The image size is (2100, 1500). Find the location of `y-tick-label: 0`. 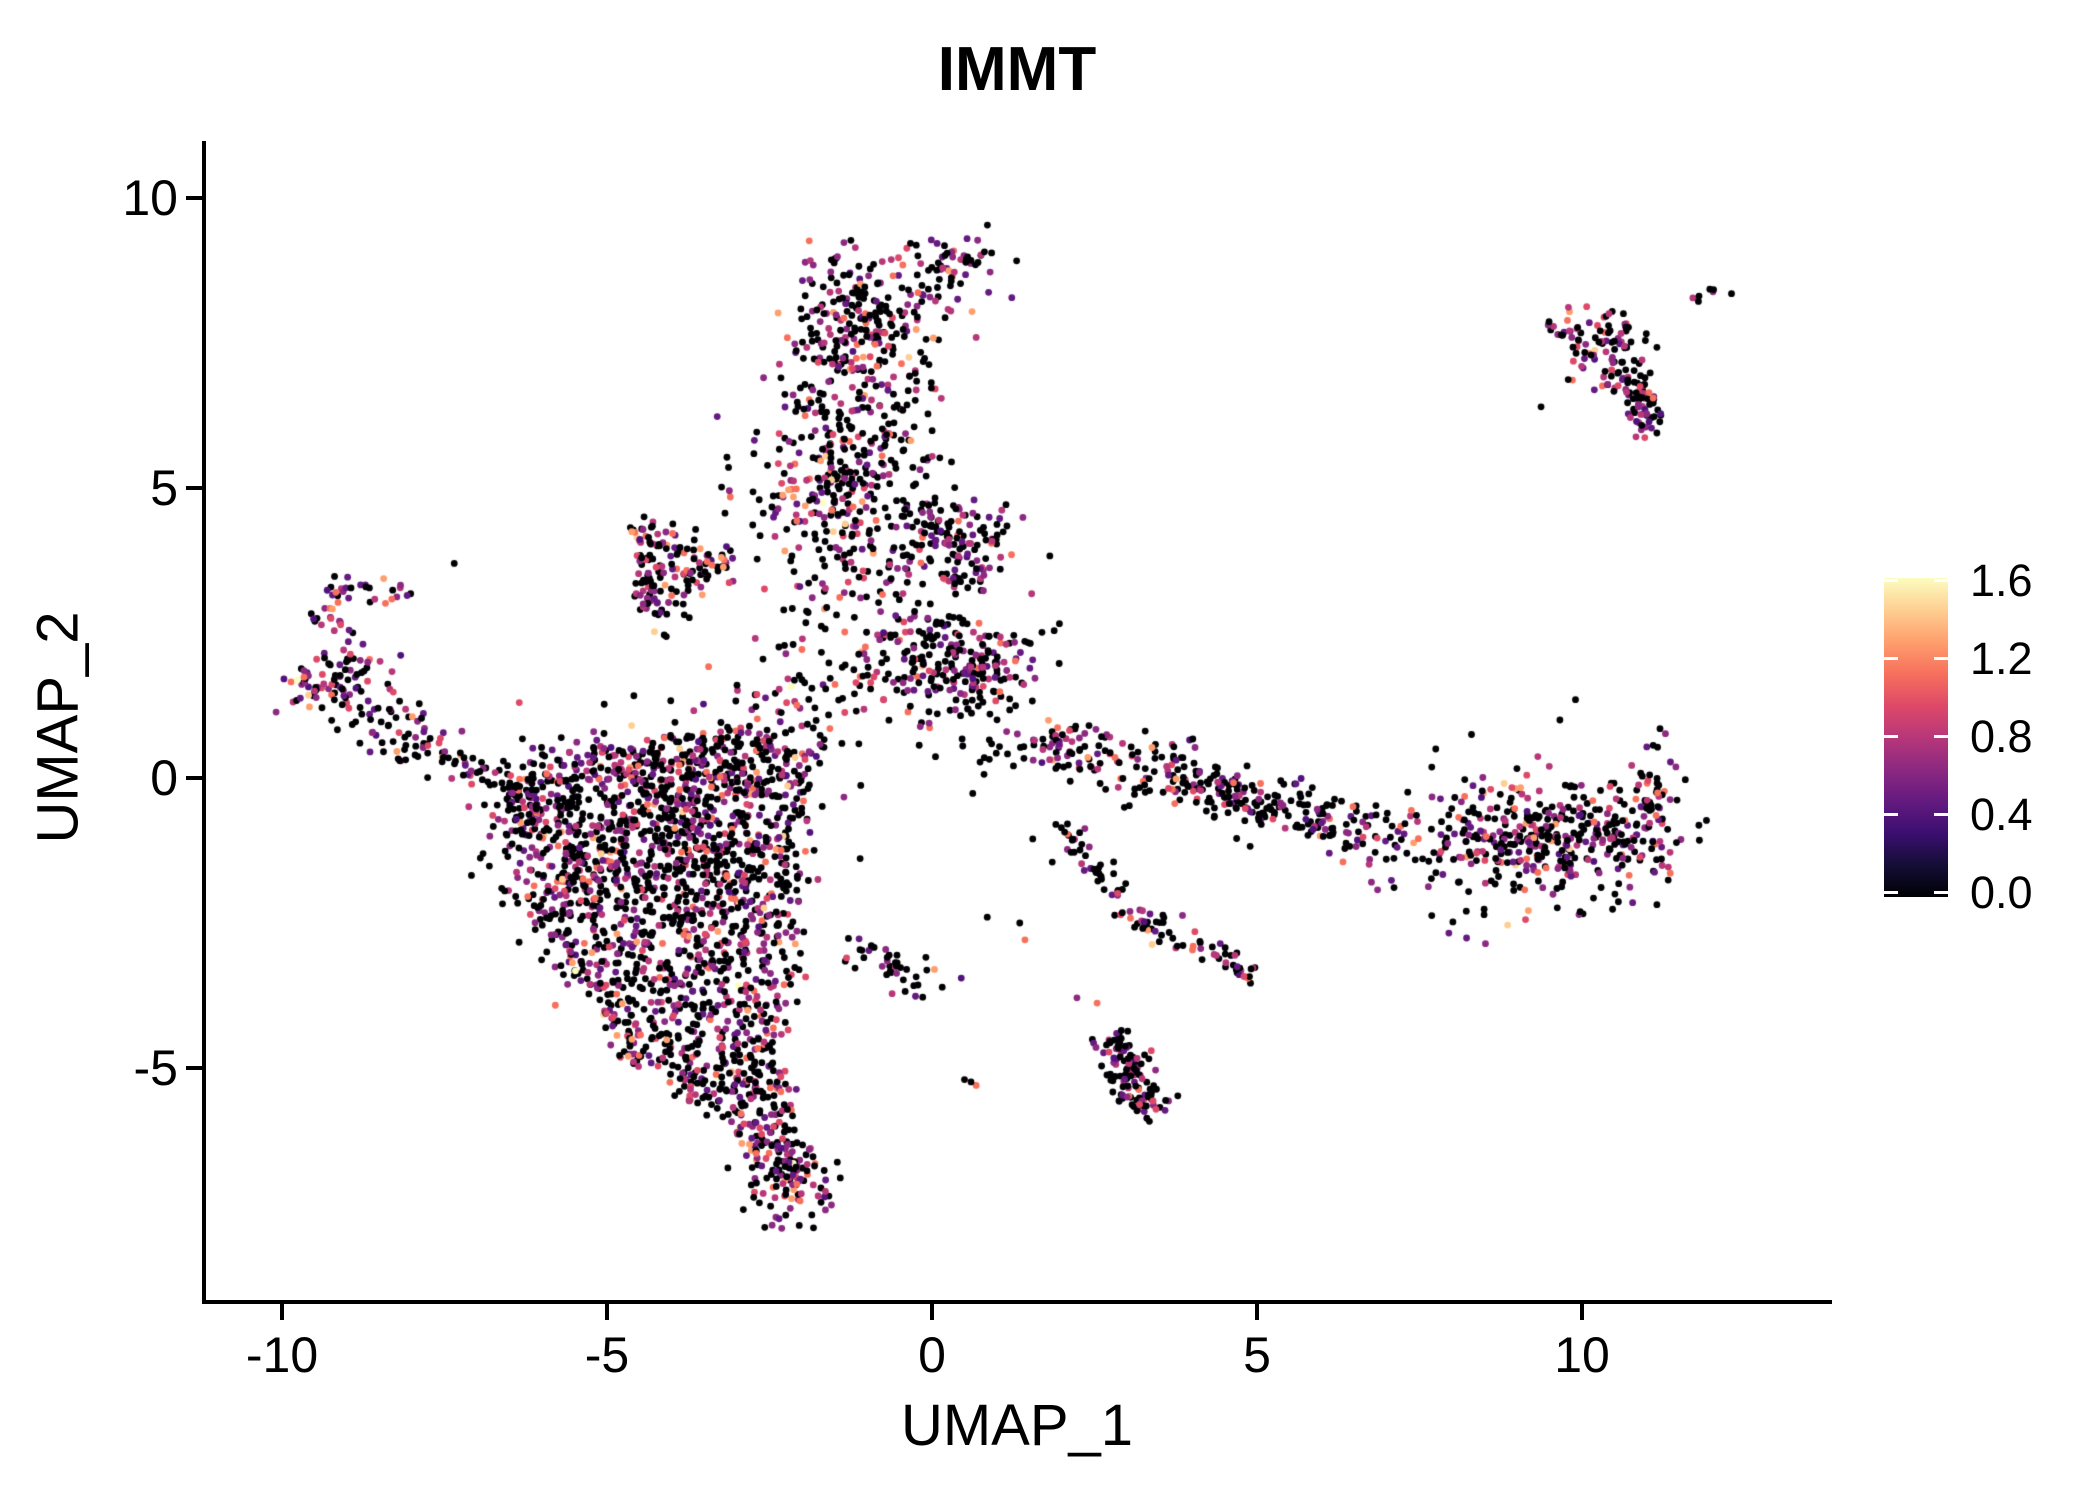

y-tick-label: 0 is located at coordinates (164, 778).